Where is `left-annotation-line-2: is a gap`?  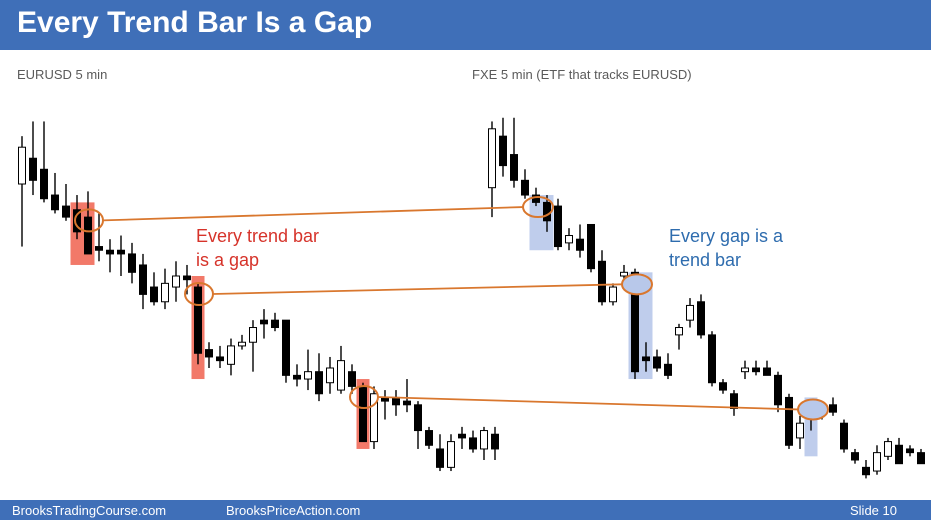 left-annotation-line-2: is a gap is located at coordinates (228, 260).